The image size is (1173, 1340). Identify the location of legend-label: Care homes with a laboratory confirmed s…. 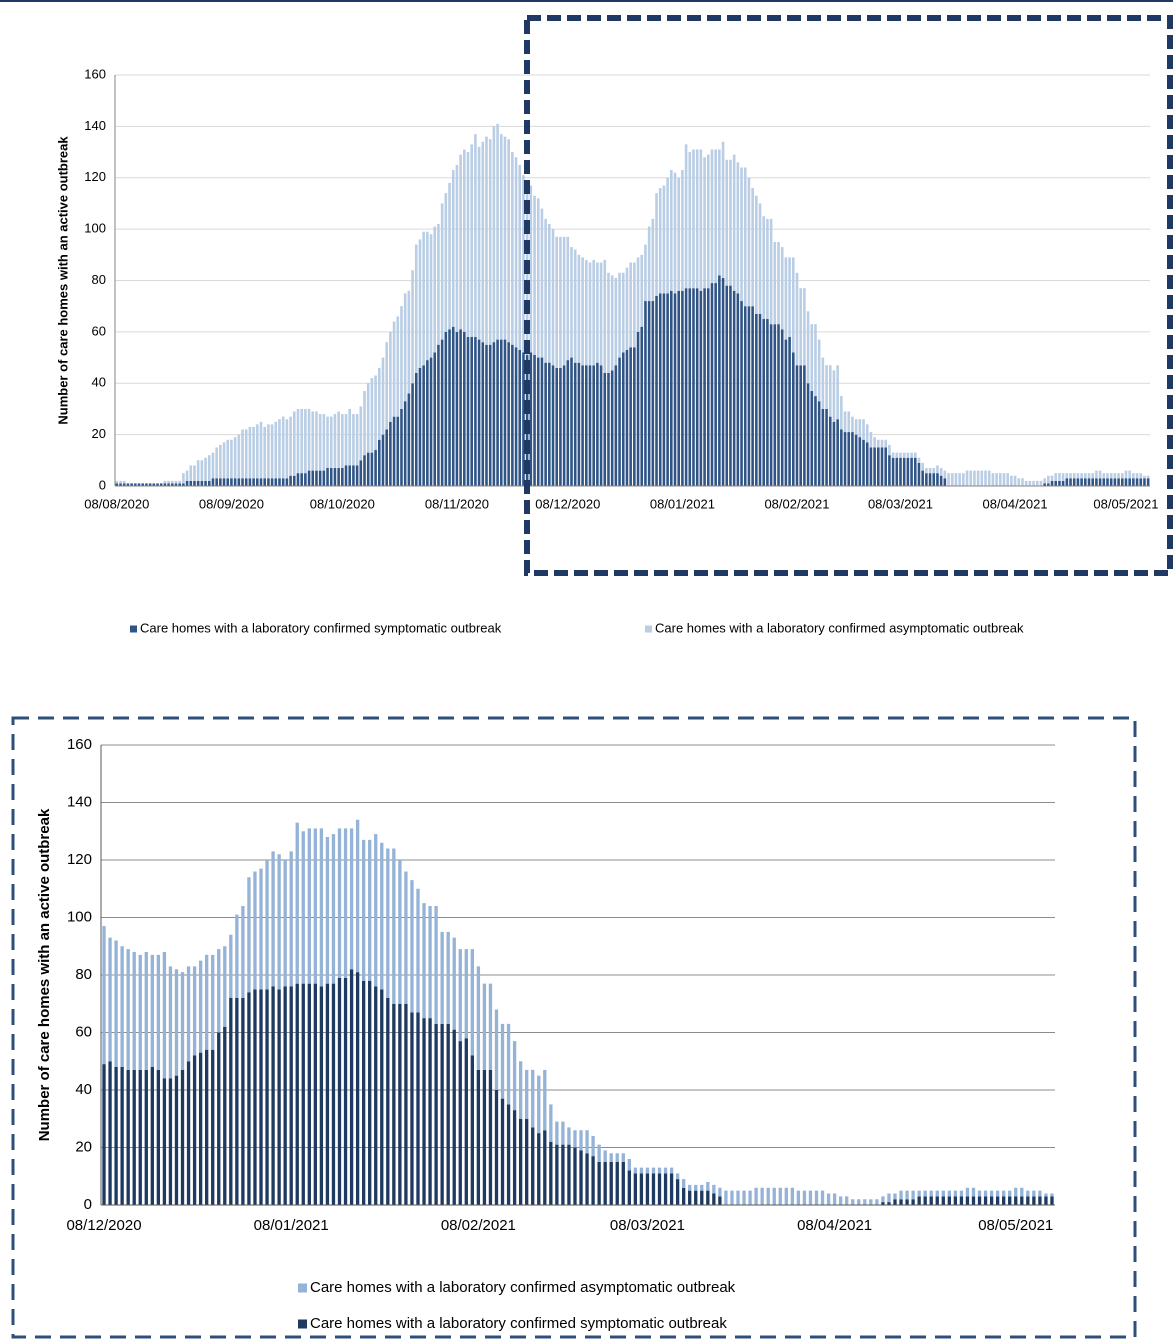
(518, 1323).